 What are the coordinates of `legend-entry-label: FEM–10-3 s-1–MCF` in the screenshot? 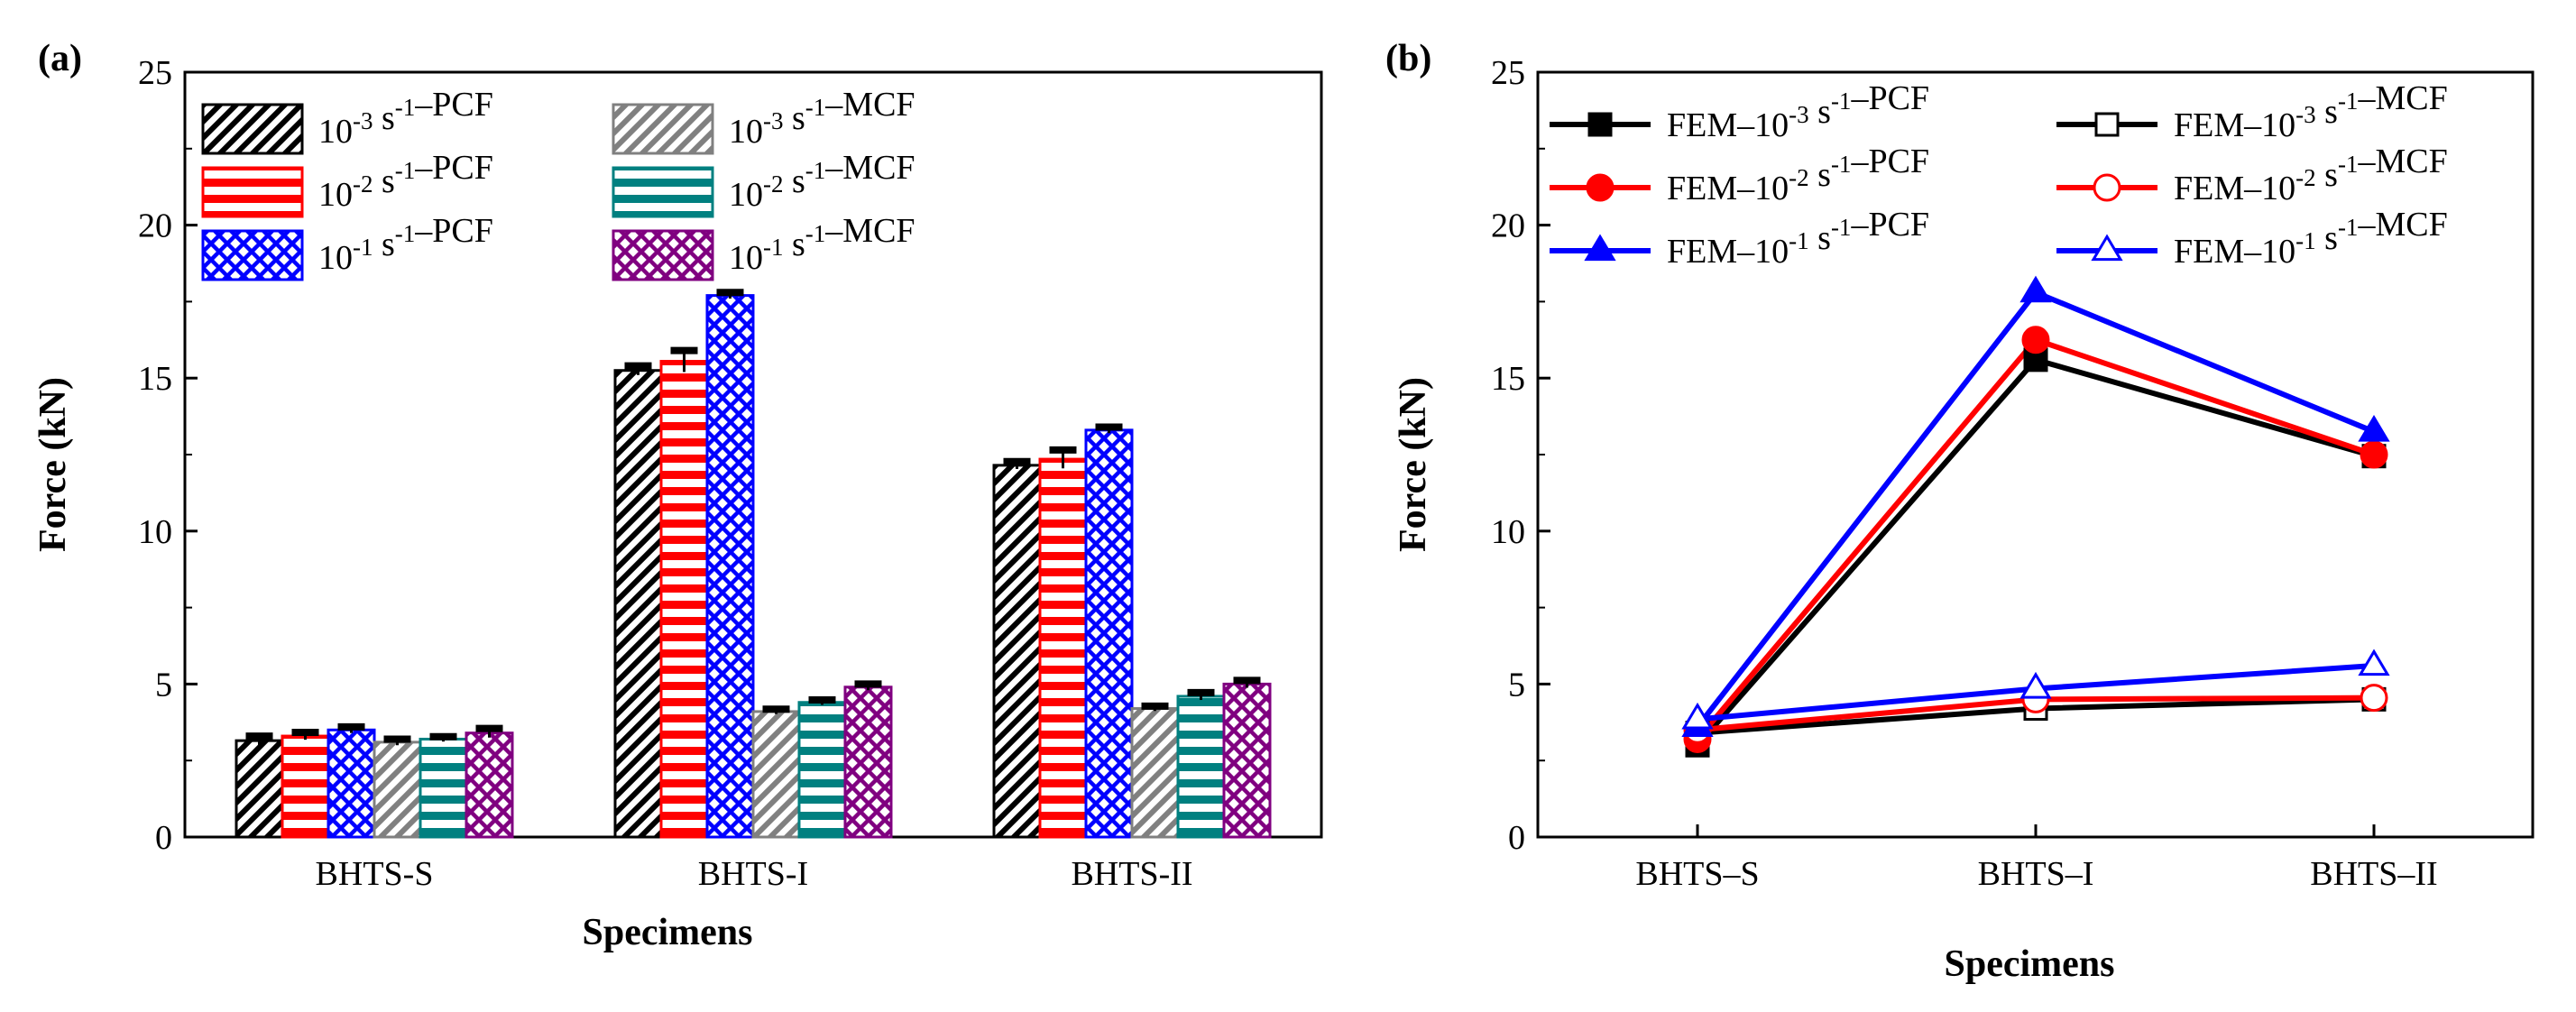 It's located at (2311, 112).